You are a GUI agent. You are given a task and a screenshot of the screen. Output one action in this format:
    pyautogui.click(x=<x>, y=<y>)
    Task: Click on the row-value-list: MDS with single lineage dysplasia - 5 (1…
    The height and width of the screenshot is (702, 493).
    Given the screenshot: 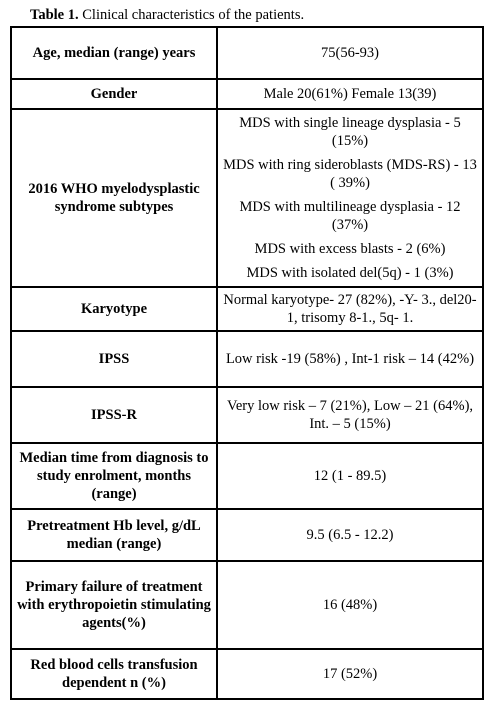 What is the action you would take?
    pyautogui.click(x=350, y=198)
    